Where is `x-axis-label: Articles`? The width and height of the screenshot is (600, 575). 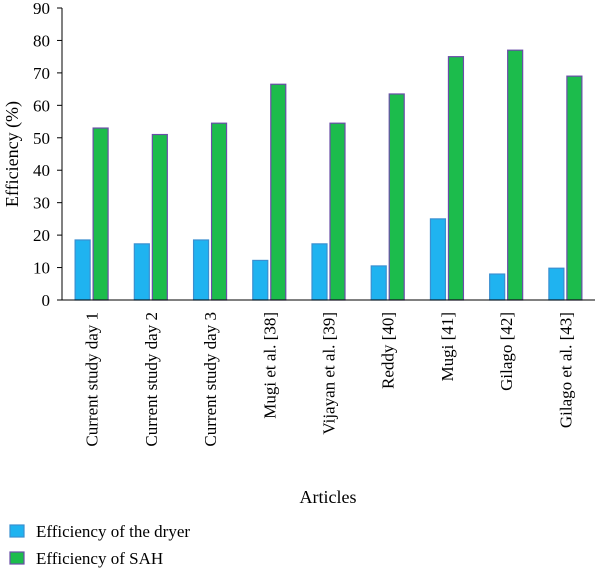
x-axis-label: Articles is located at coordinates (328, 497).